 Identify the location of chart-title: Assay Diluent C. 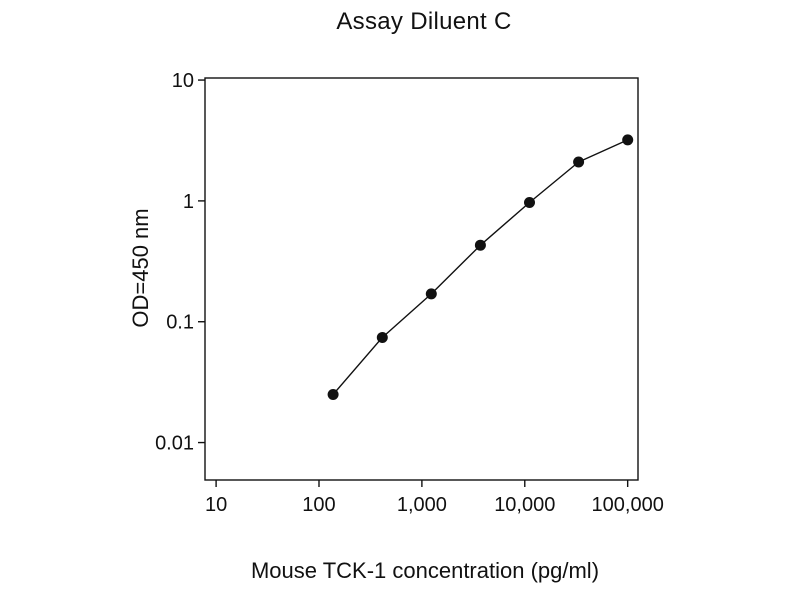
(424, 21).